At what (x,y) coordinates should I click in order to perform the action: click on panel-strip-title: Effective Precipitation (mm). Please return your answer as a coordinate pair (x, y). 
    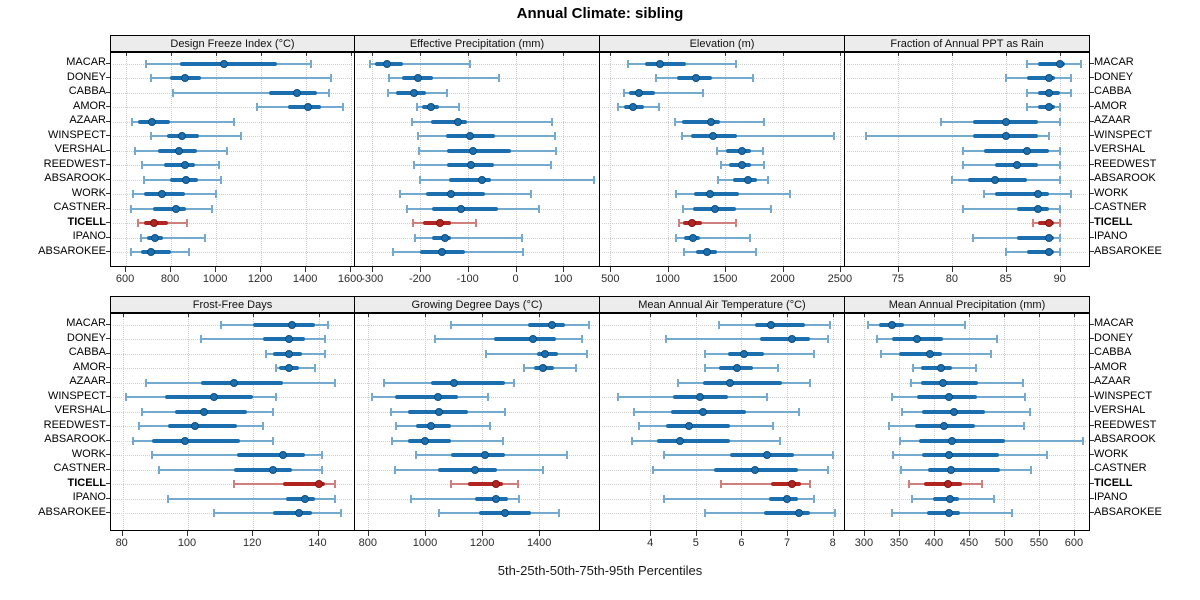
    Looking at the image, I should click on (477, 43).